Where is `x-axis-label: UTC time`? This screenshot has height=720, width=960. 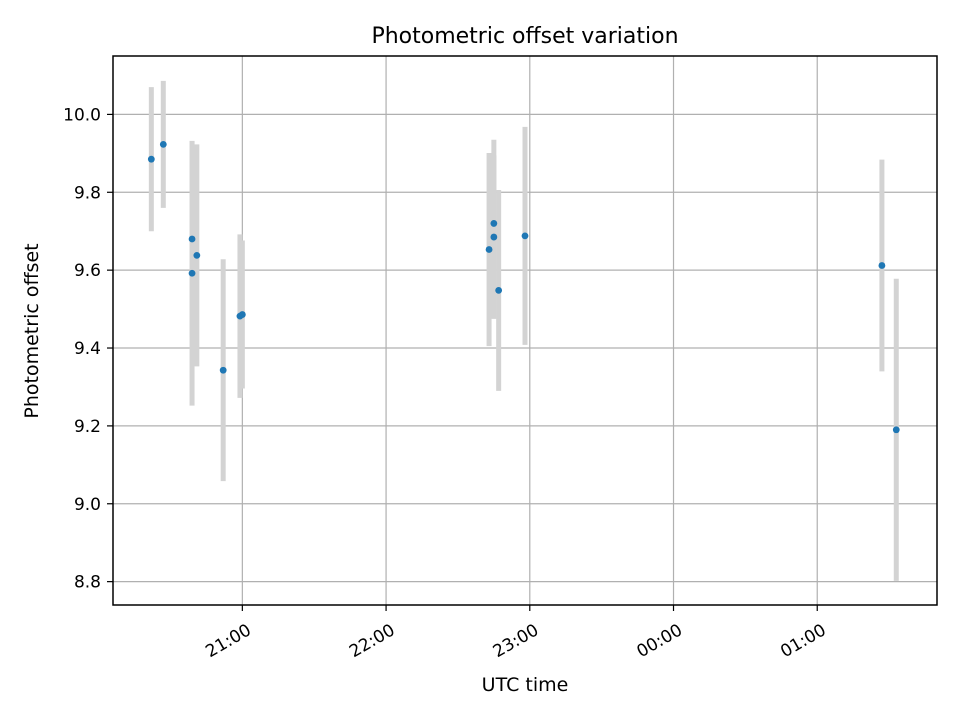 x-axis-label: UTC time is located at coordinates (525, 685).